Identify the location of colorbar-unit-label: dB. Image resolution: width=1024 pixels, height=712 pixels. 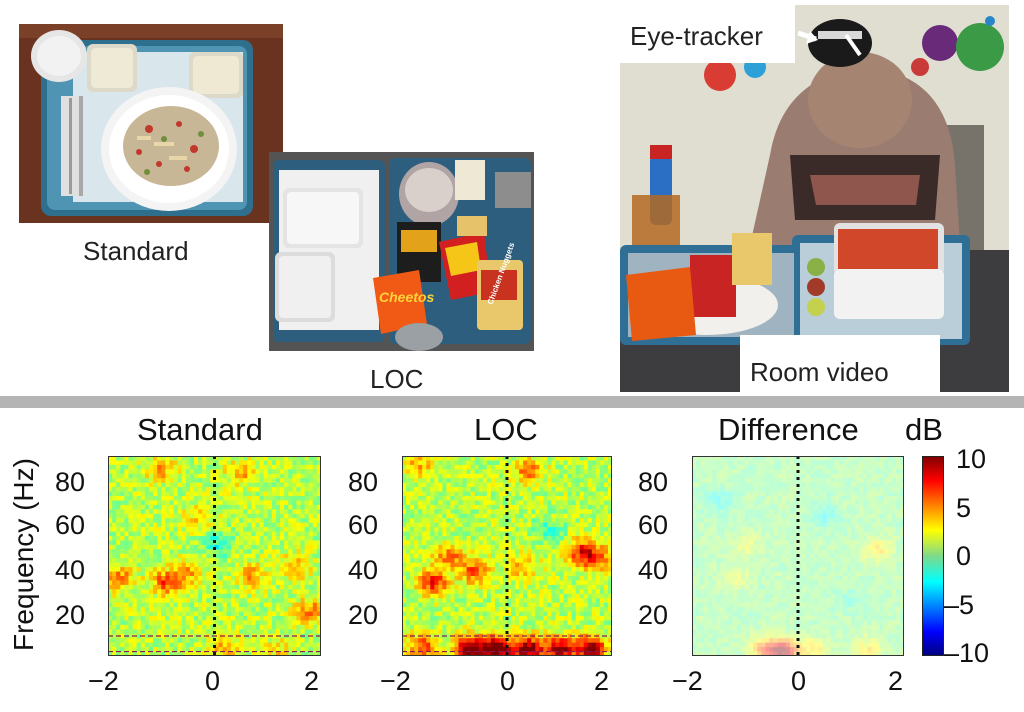
(924, 429).